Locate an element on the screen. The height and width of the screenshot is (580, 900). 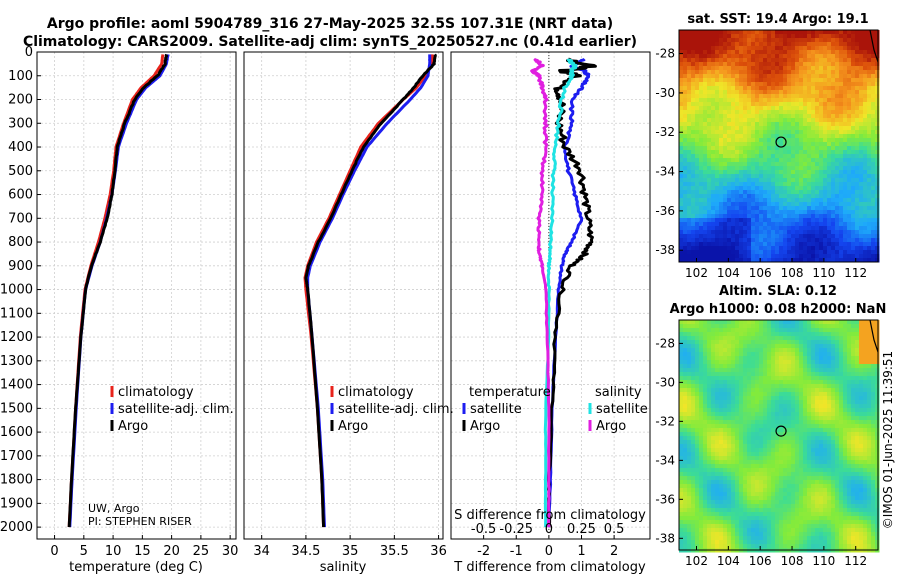
x-tick-label: 25 is located at coordinates (201, 551).